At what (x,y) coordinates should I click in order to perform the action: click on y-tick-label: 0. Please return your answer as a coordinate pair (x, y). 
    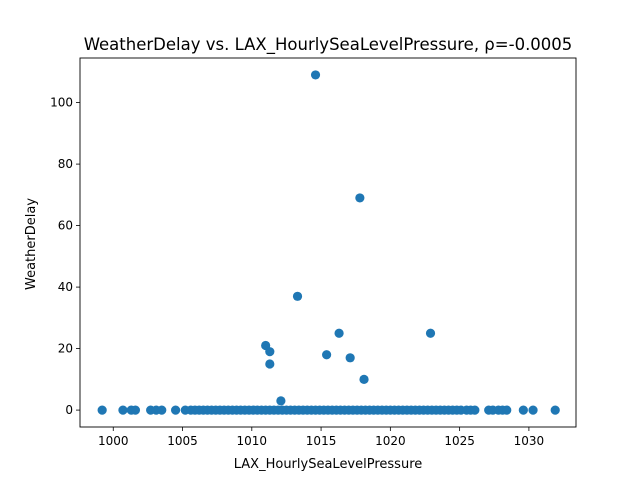
    Looking at the image, I should click on (69, 410).